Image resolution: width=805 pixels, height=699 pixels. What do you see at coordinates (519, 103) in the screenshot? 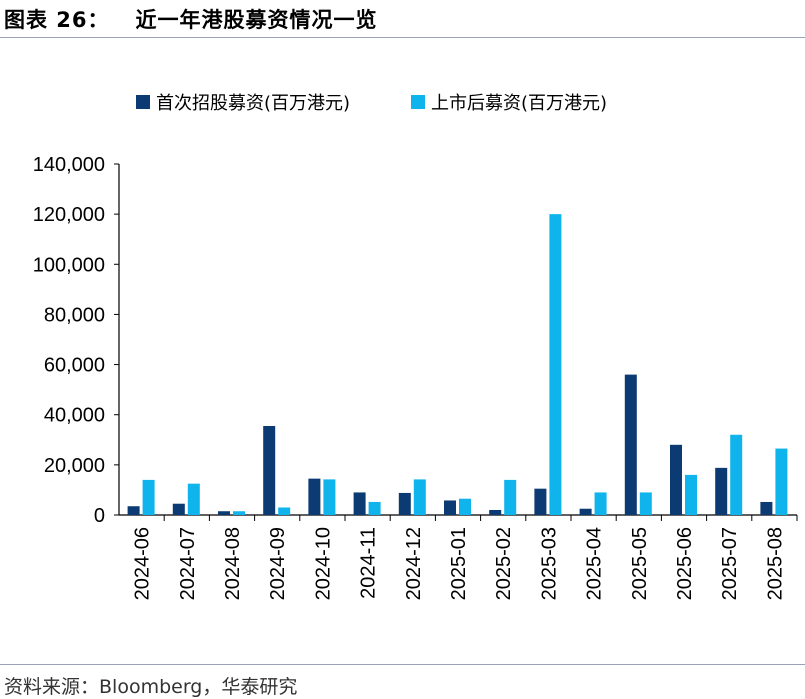
I see `legend-label-2: 上市后募资(百万港元)` at bounding box center [519, 103].